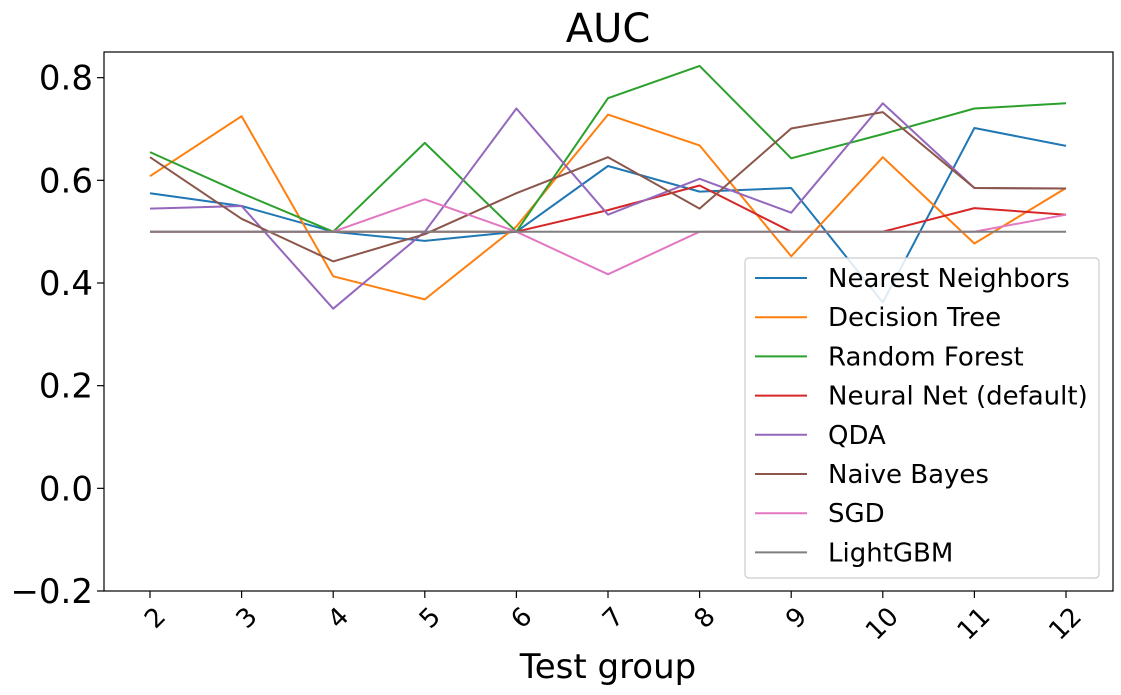 This screenshot has width=1121, height=695. What do you see at coordinates (338, 618) in the screenshot?
I see `x-tick-label: 4` at bounding box center [338, 618].